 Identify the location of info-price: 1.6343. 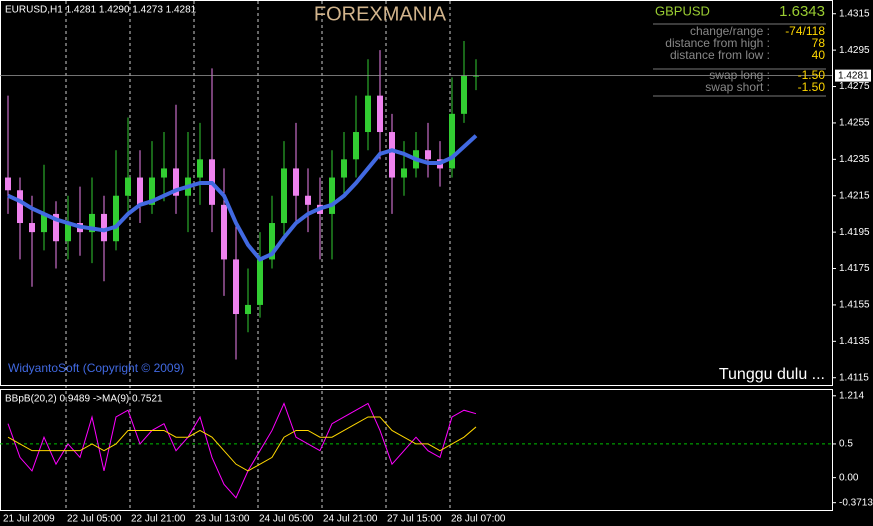
(802, 11).